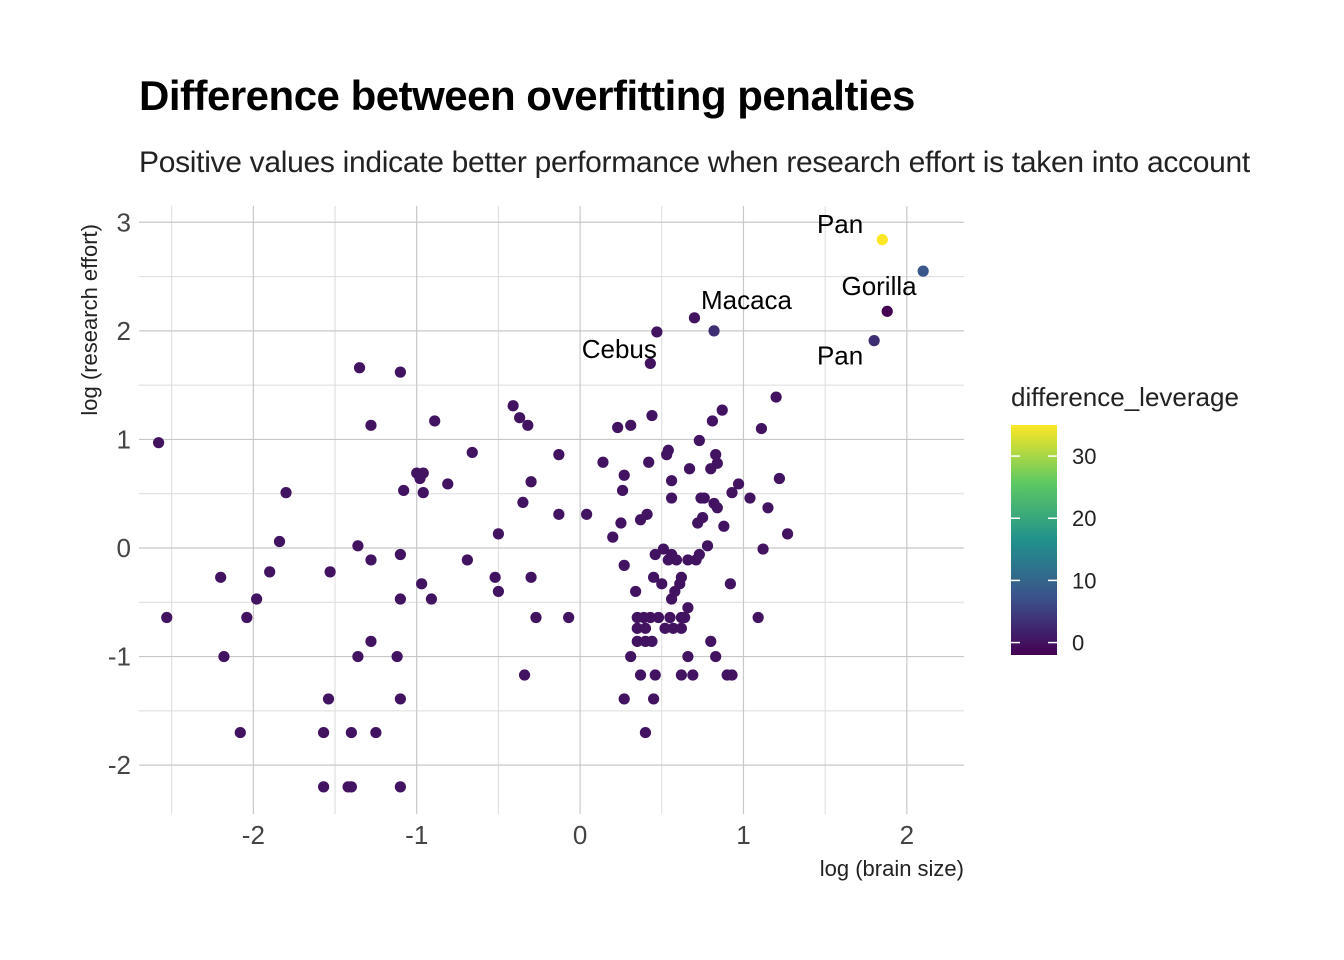 The image size is (1344, 960). What do you see at coordinates (119, 657) in the screenshot?
I see `y-tick-label: -1` at bounding box center [119, 657].